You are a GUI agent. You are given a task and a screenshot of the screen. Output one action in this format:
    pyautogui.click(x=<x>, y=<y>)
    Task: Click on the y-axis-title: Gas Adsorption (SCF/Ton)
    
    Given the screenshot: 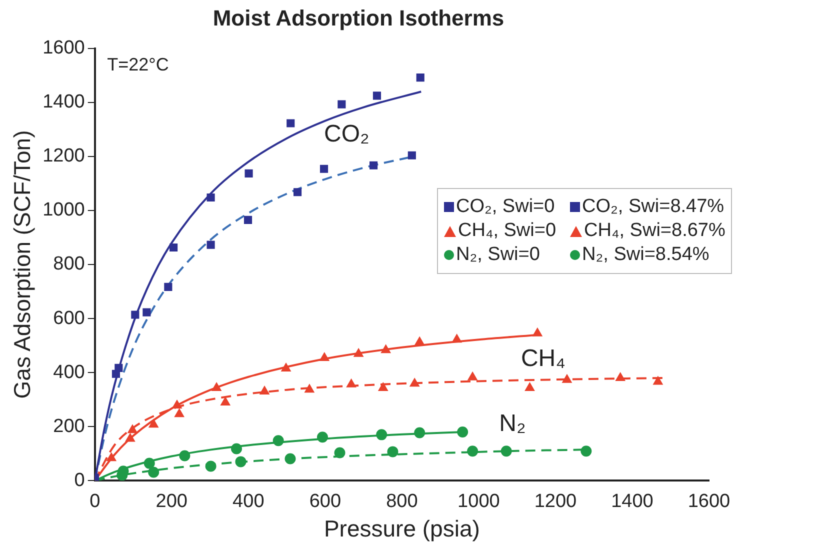 What is the action you would take?
    pyautogui.click(x=22, y=264)
    